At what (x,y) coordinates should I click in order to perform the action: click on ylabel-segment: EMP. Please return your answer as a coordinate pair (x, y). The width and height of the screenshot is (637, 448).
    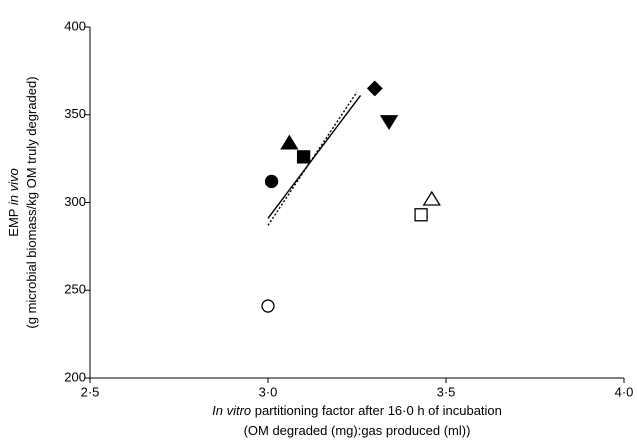
    Looking at the image, I should click on (13, 221).